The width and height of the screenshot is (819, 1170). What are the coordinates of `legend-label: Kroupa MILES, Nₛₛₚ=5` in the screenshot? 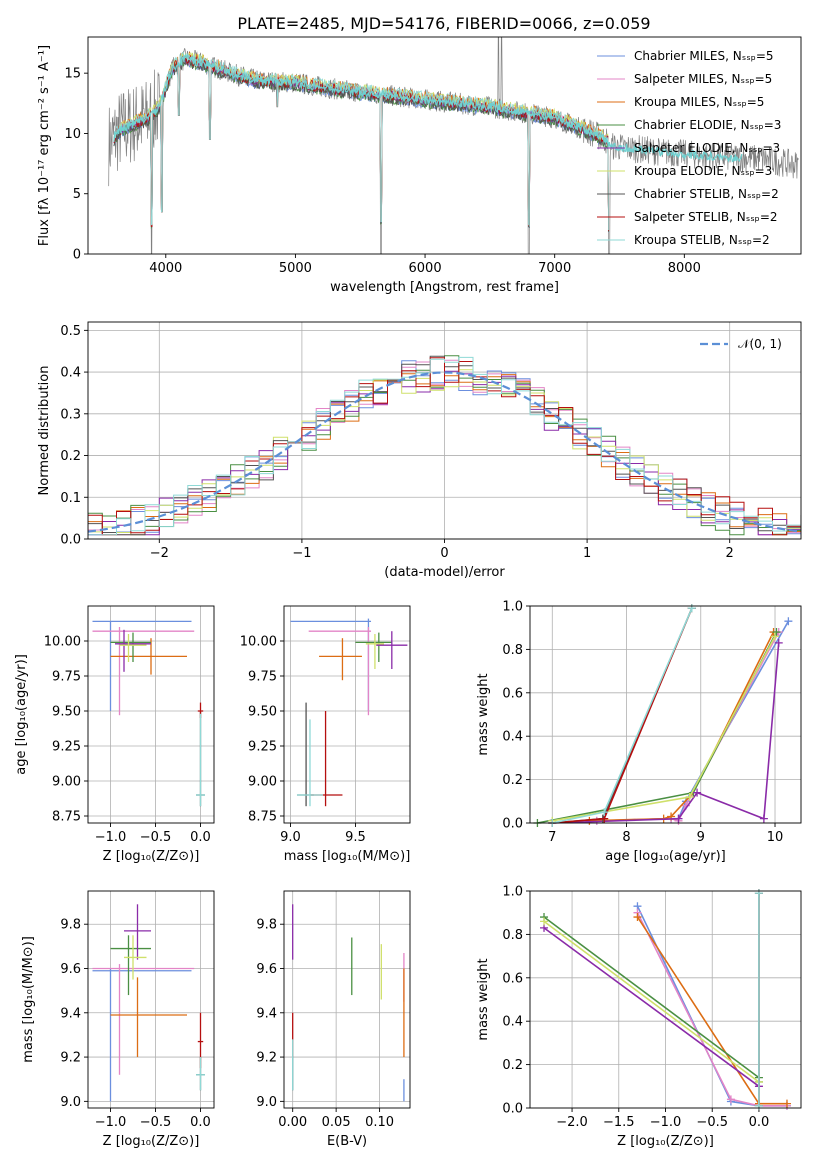 It's located at (699, 102).